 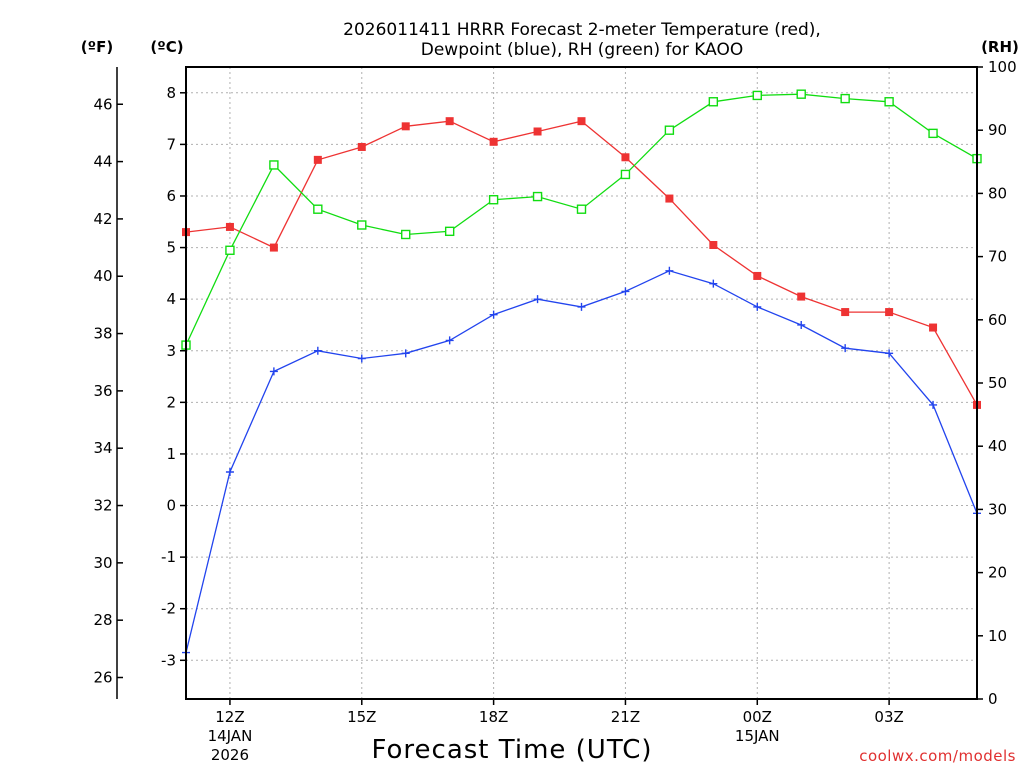 What do you see at coordinates (997, 446) in the screenshot?
I see `rh-tick-label: 40` at bounding box center [997, 446].